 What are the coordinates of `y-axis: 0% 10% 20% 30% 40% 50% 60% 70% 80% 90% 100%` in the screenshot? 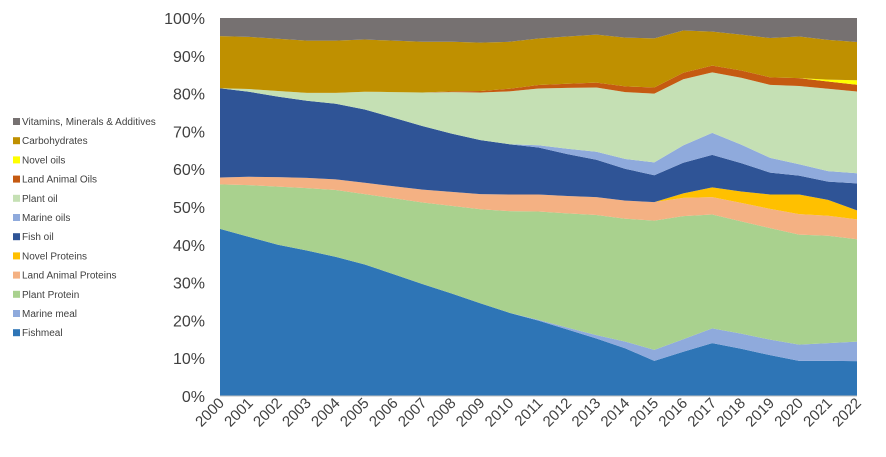 It's located at (184, 208).